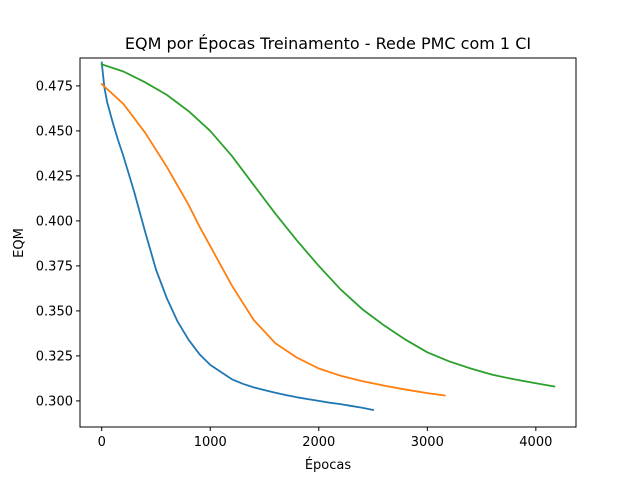 This screenshot has height=480, width=640. I want to click on x-axis: 0 1000 2000 3000 4000, so click(325, 438).